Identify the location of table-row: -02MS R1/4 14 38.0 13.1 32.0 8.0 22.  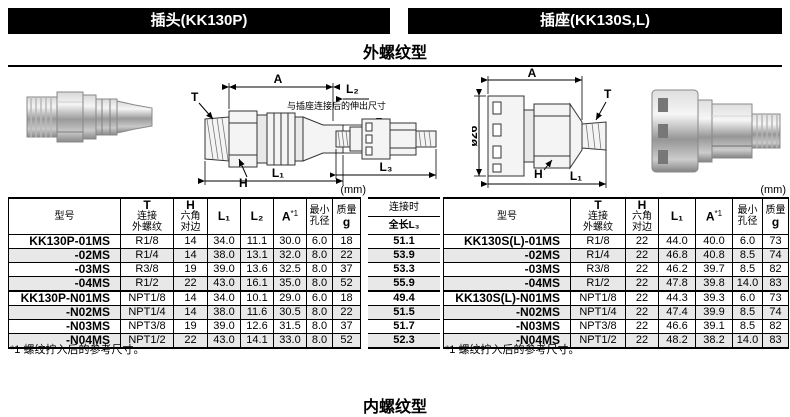
(184, 255).